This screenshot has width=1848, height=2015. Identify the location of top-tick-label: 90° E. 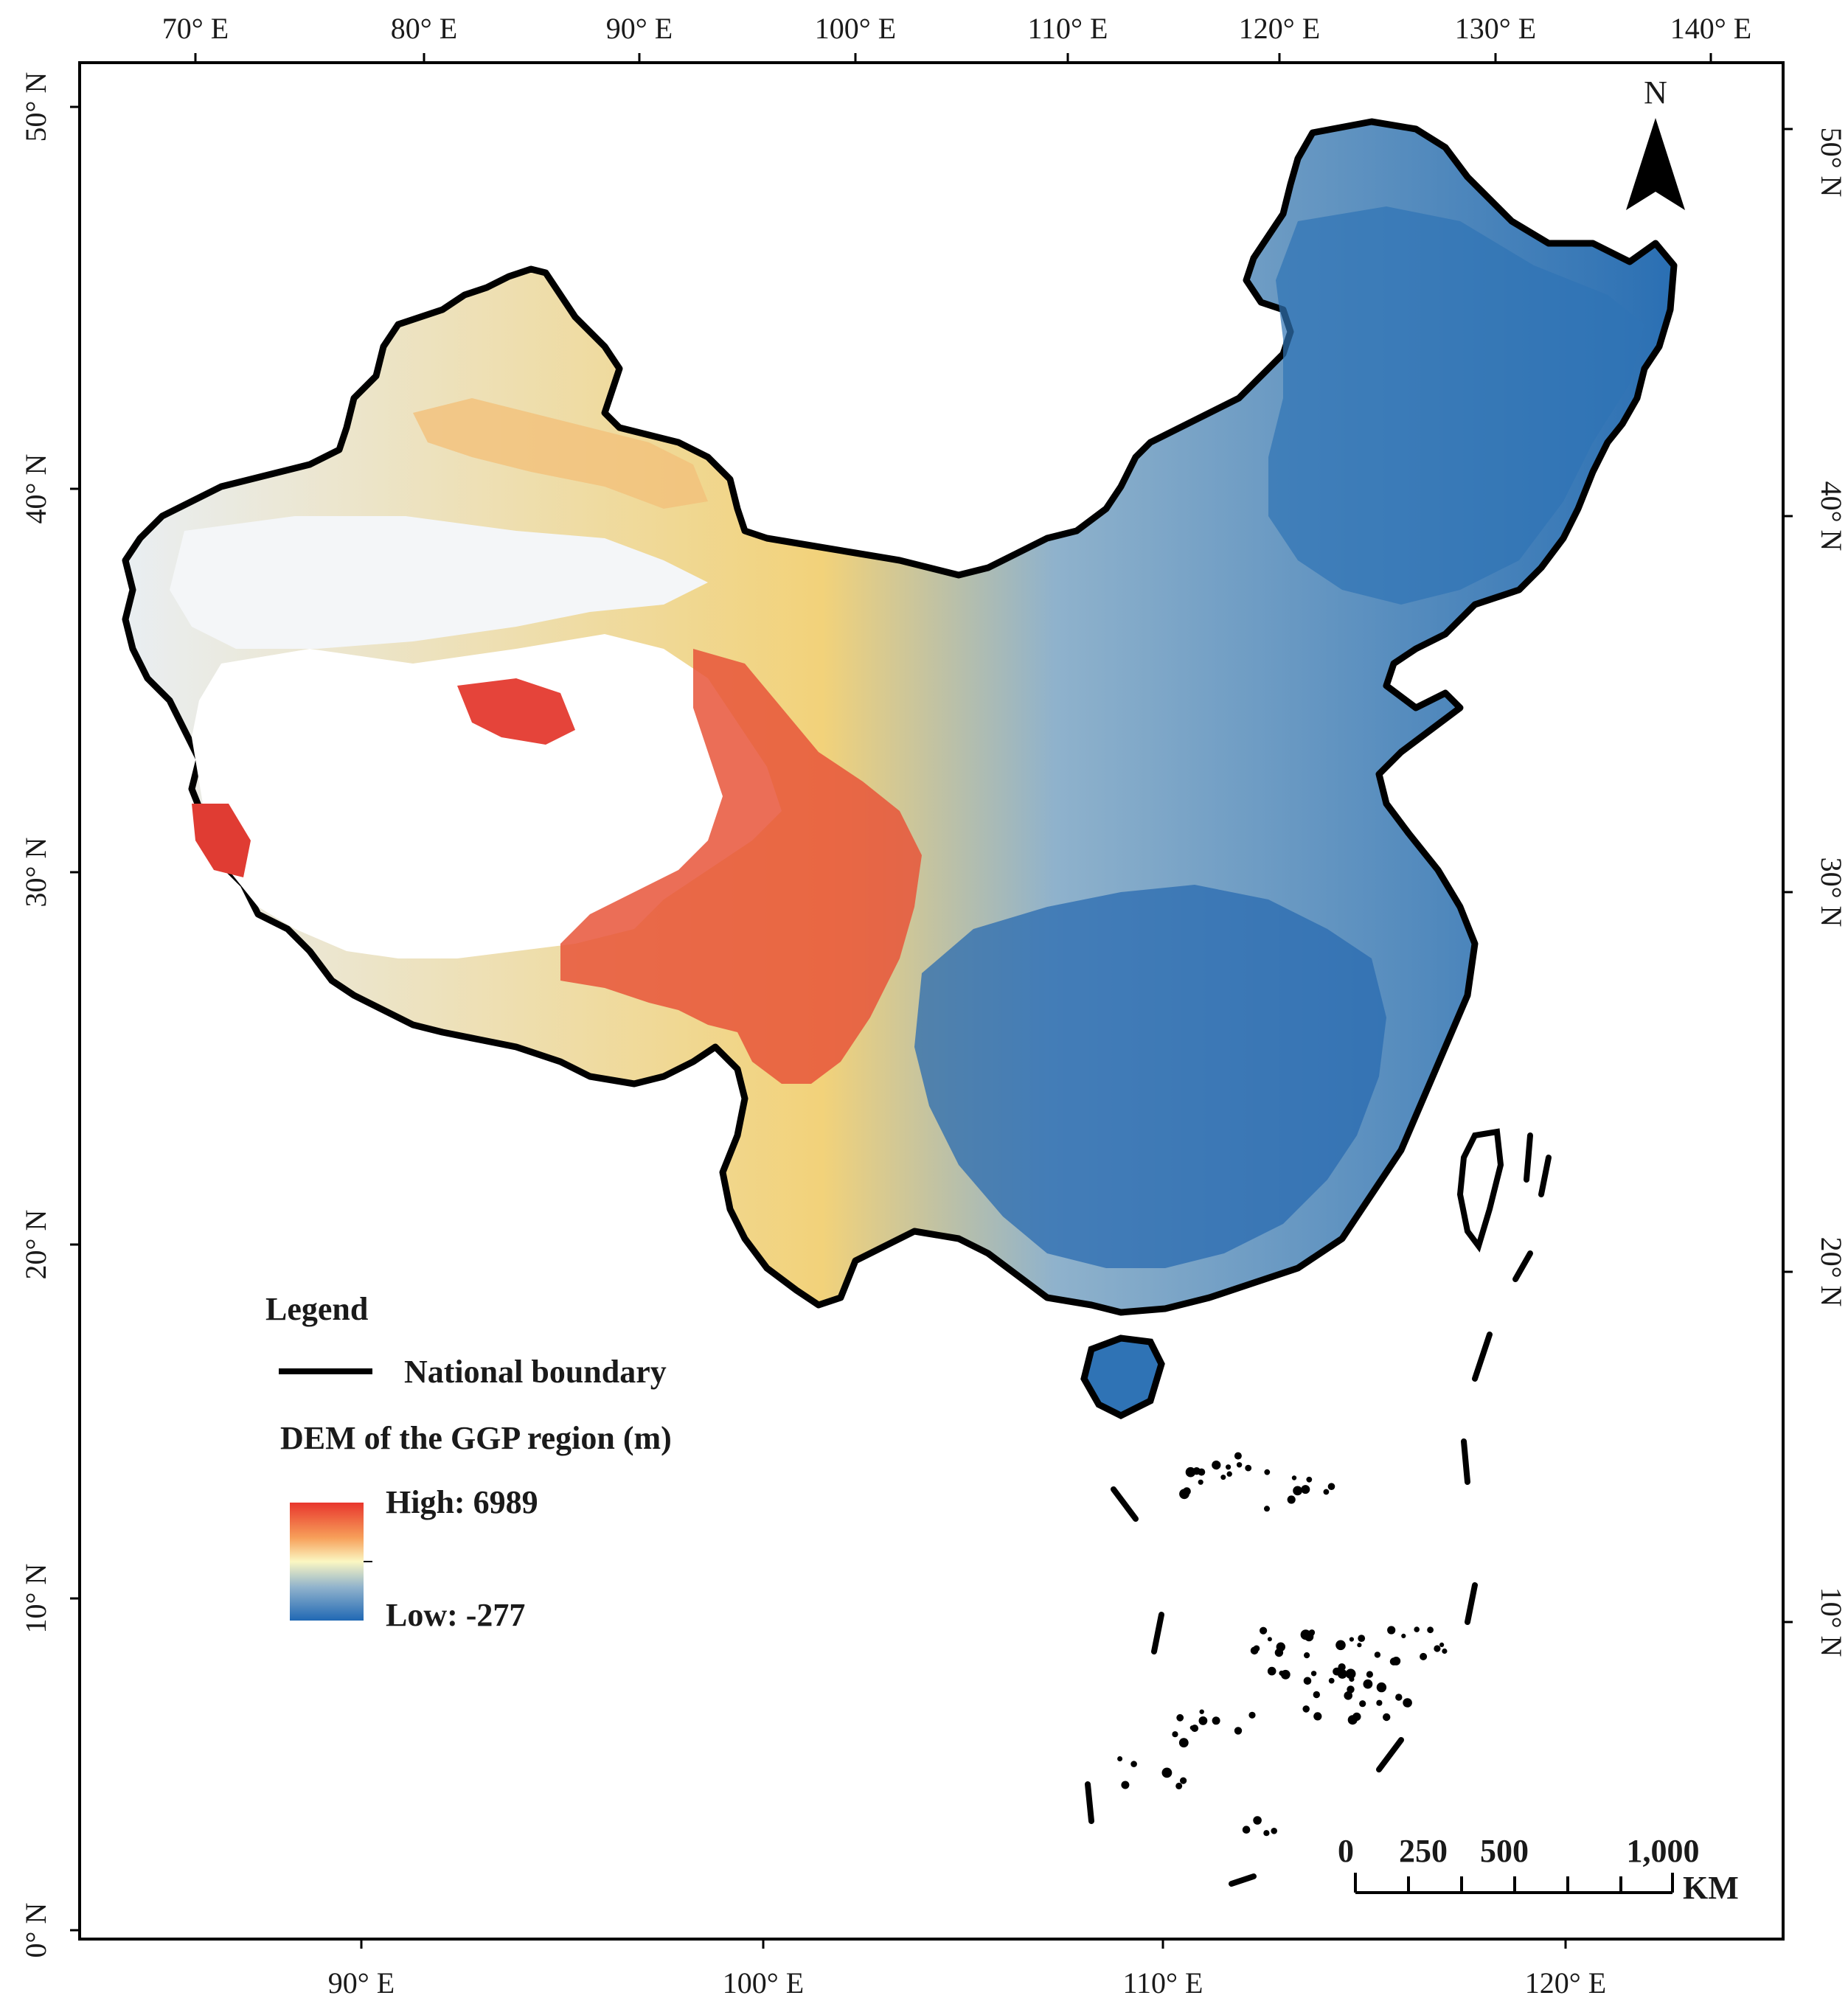
(639, 28).